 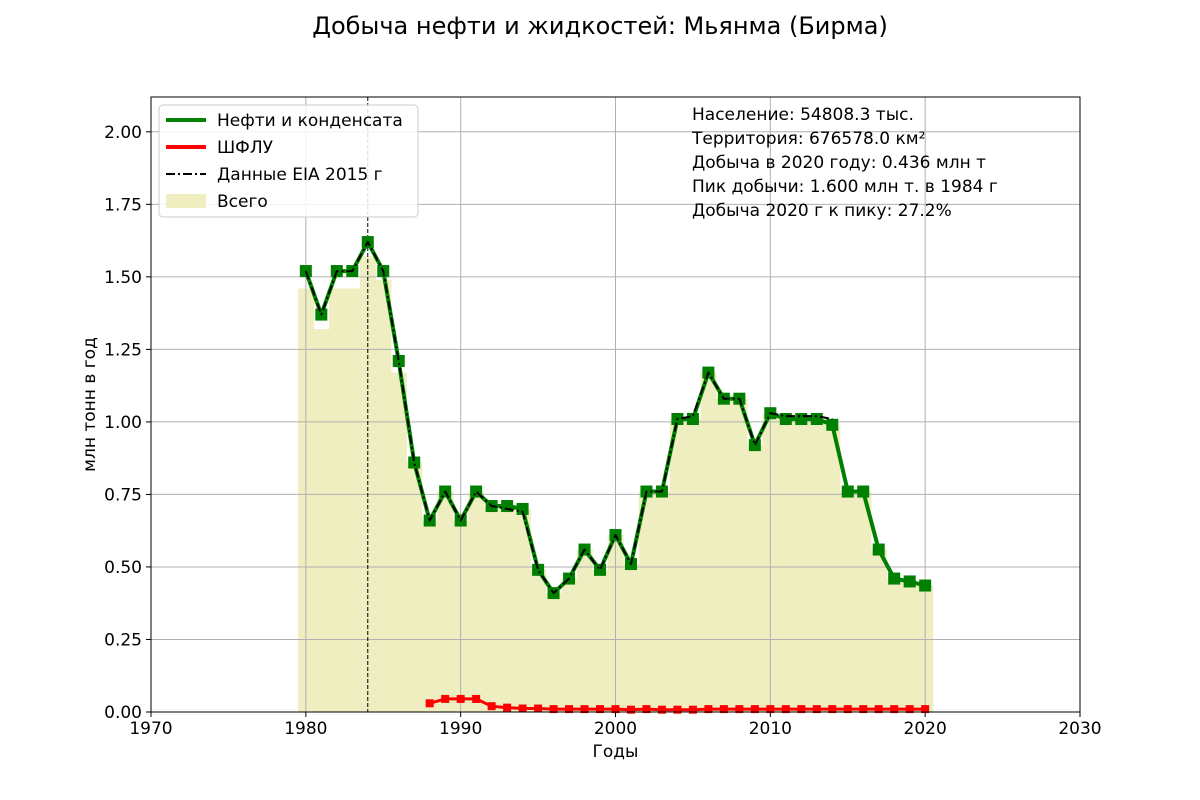 I want to click on series-ngl-point-2003, so click(x=661, y=709).